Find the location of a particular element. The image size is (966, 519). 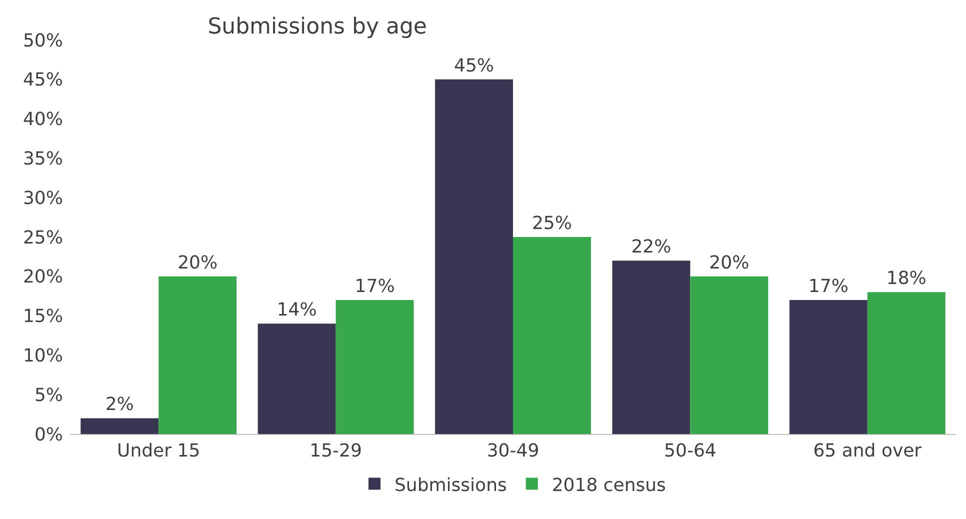

x-tick-label: 65 and over is located at coordinates (867, 451).